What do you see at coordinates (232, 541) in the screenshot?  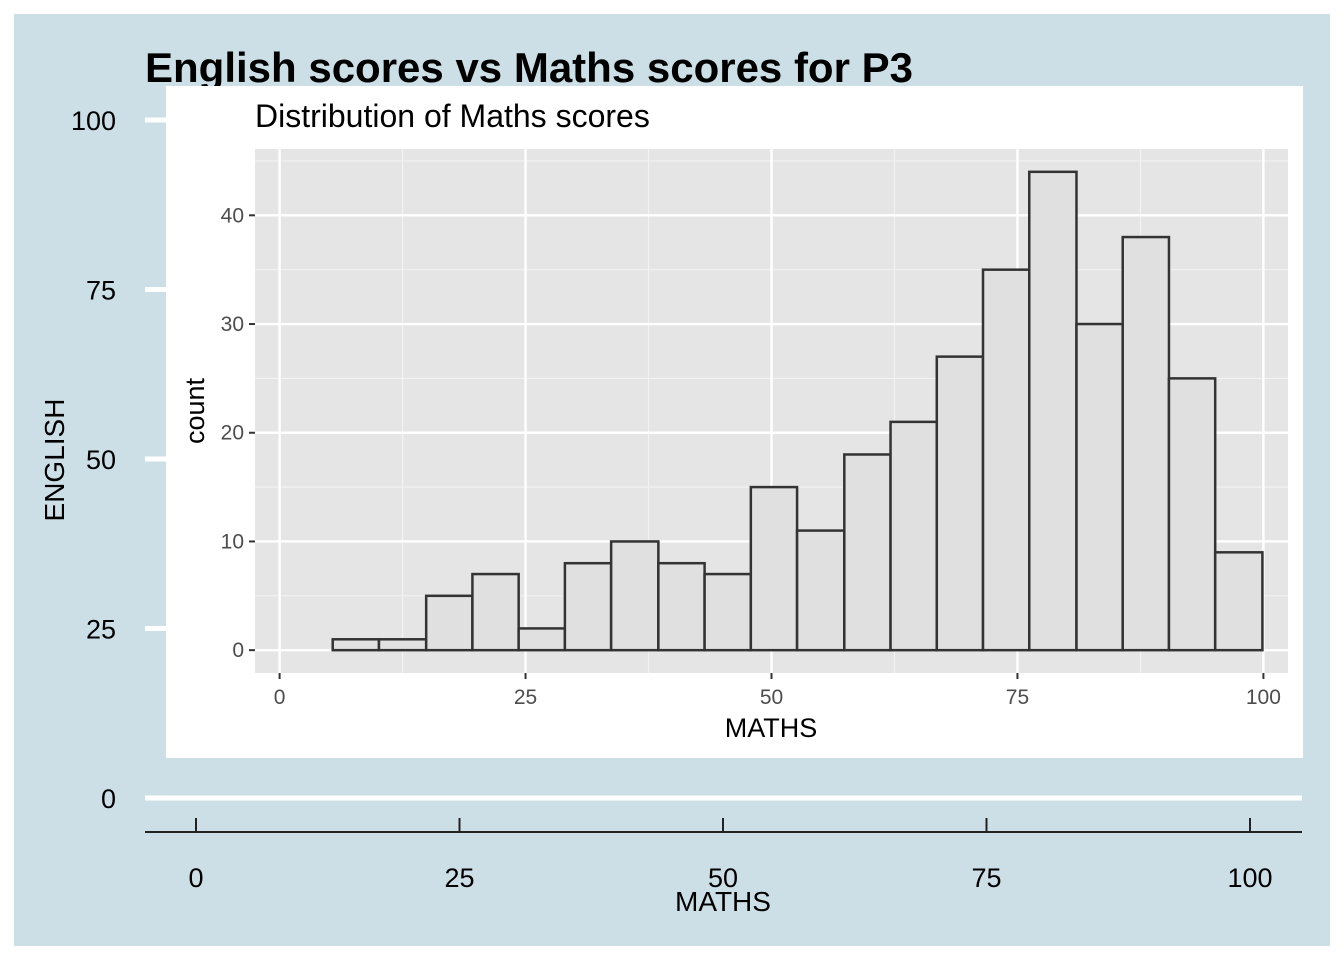 I see `histogram-y-tick-label: 10` at bounding box center [232, 541].